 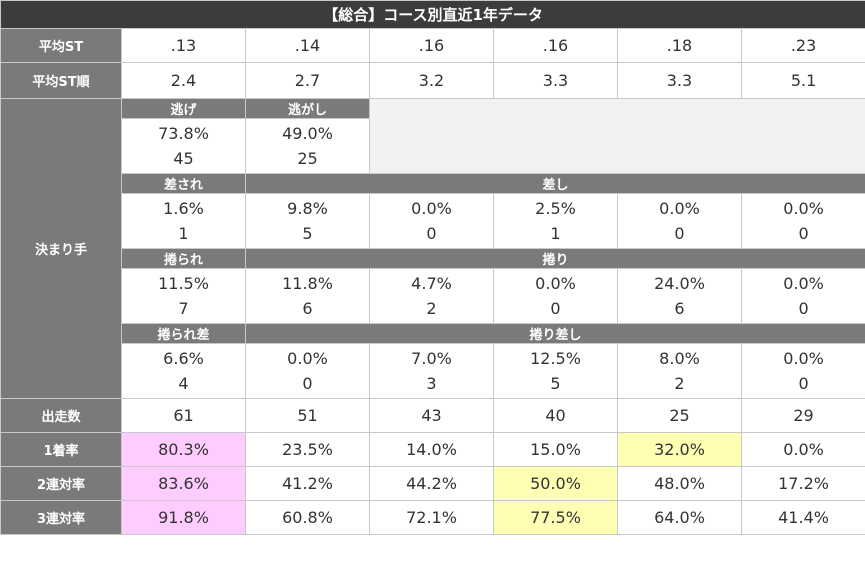 I want to click on avg-st-course-1: .13, so click(x=183, y=45).